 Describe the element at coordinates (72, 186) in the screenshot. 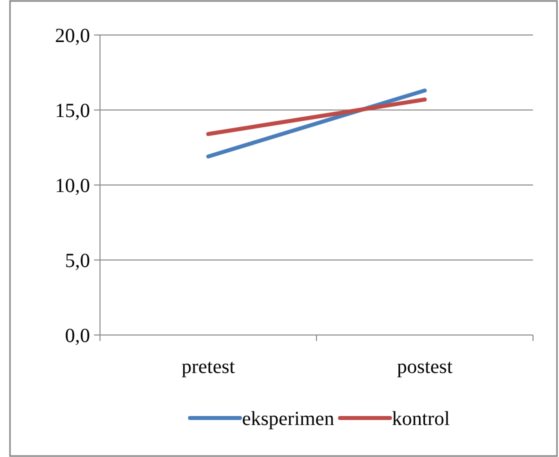

I see `y-tick-label: 10,0` at that location.